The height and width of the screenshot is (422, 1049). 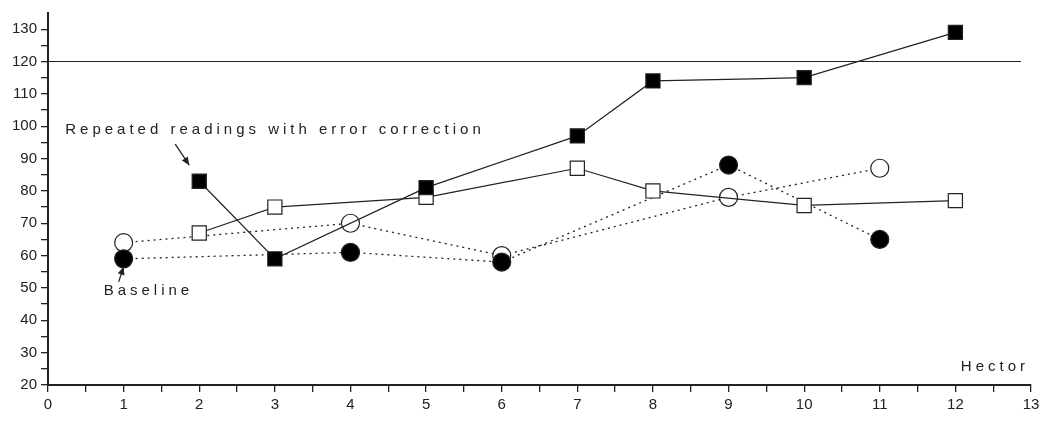 I want to click on annotation: Repeated readings with error correction, so click(x=275, y=129).